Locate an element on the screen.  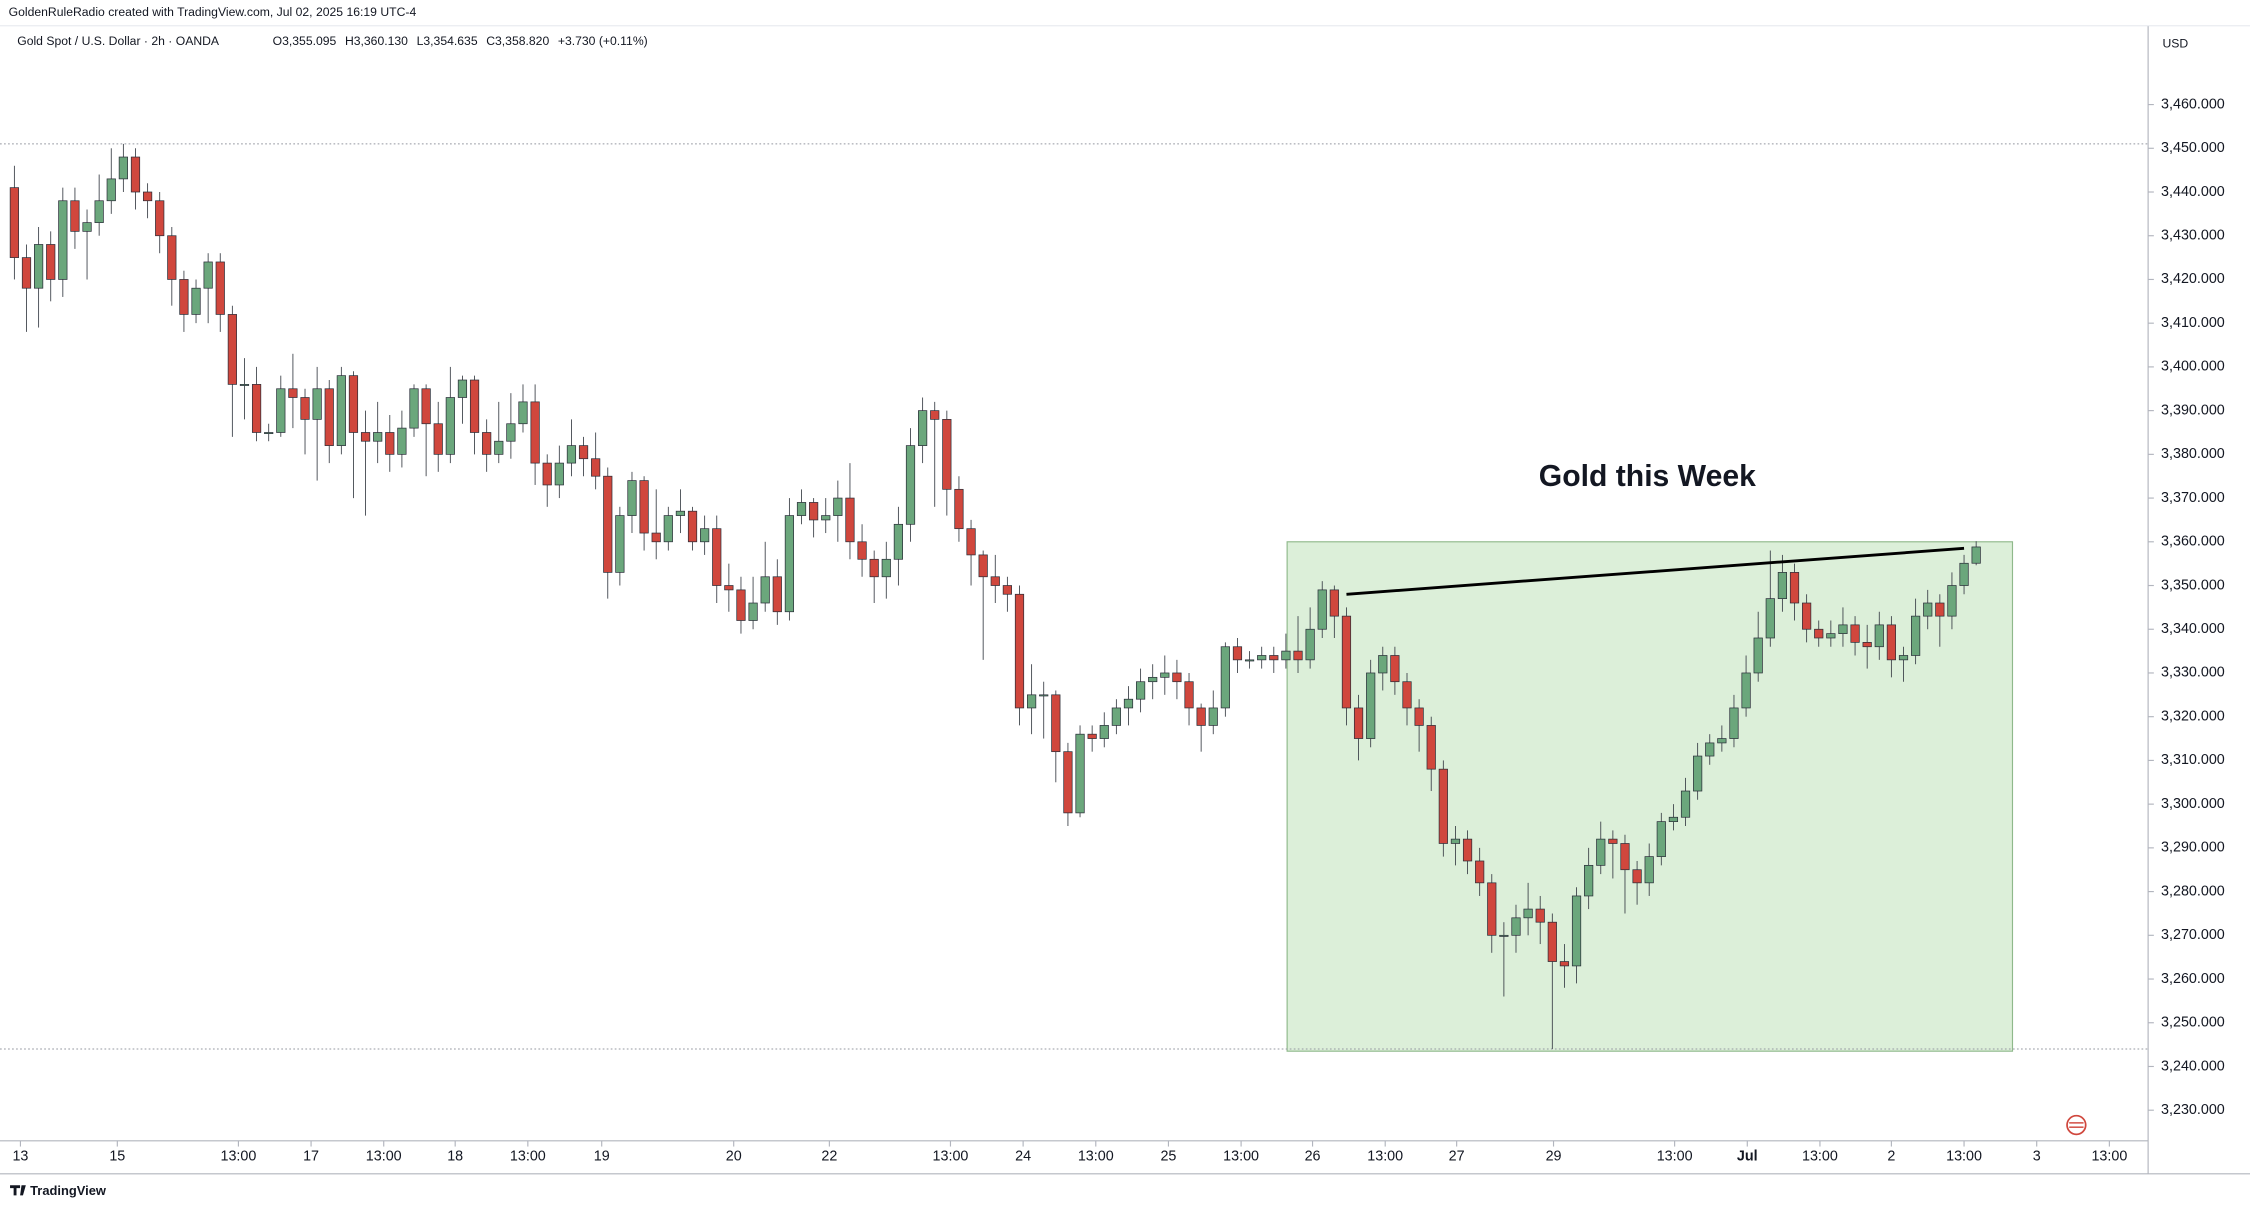
y-tick-label: 3,240.000 is located at coordinates (2193, 1066).